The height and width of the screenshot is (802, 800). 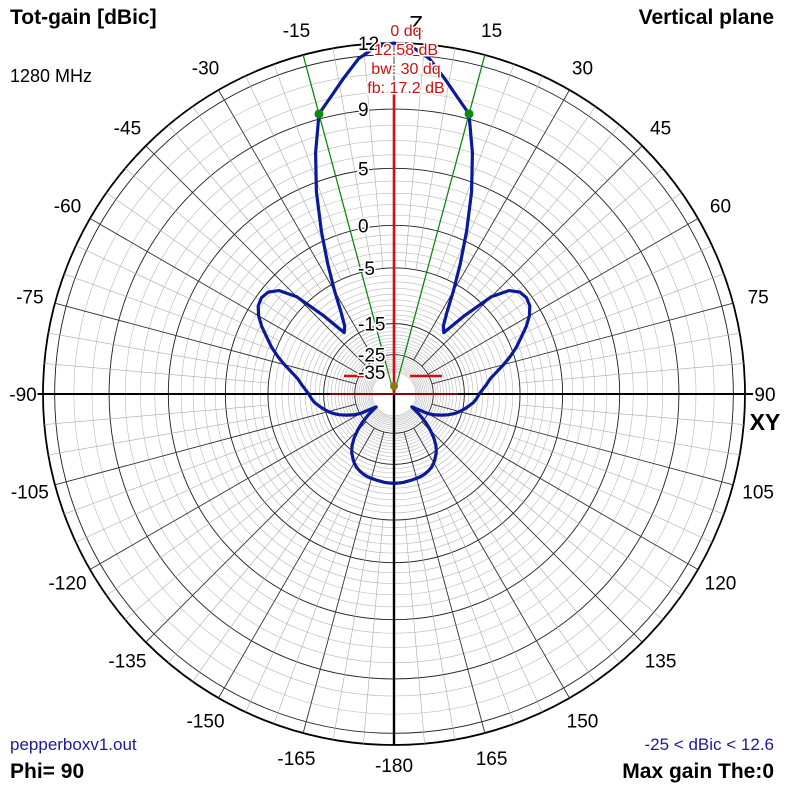 What do you see at coordinates (491, 31) in the screenshot?
I see `angle-tick-label: 15` at bounding box center [491, 31].